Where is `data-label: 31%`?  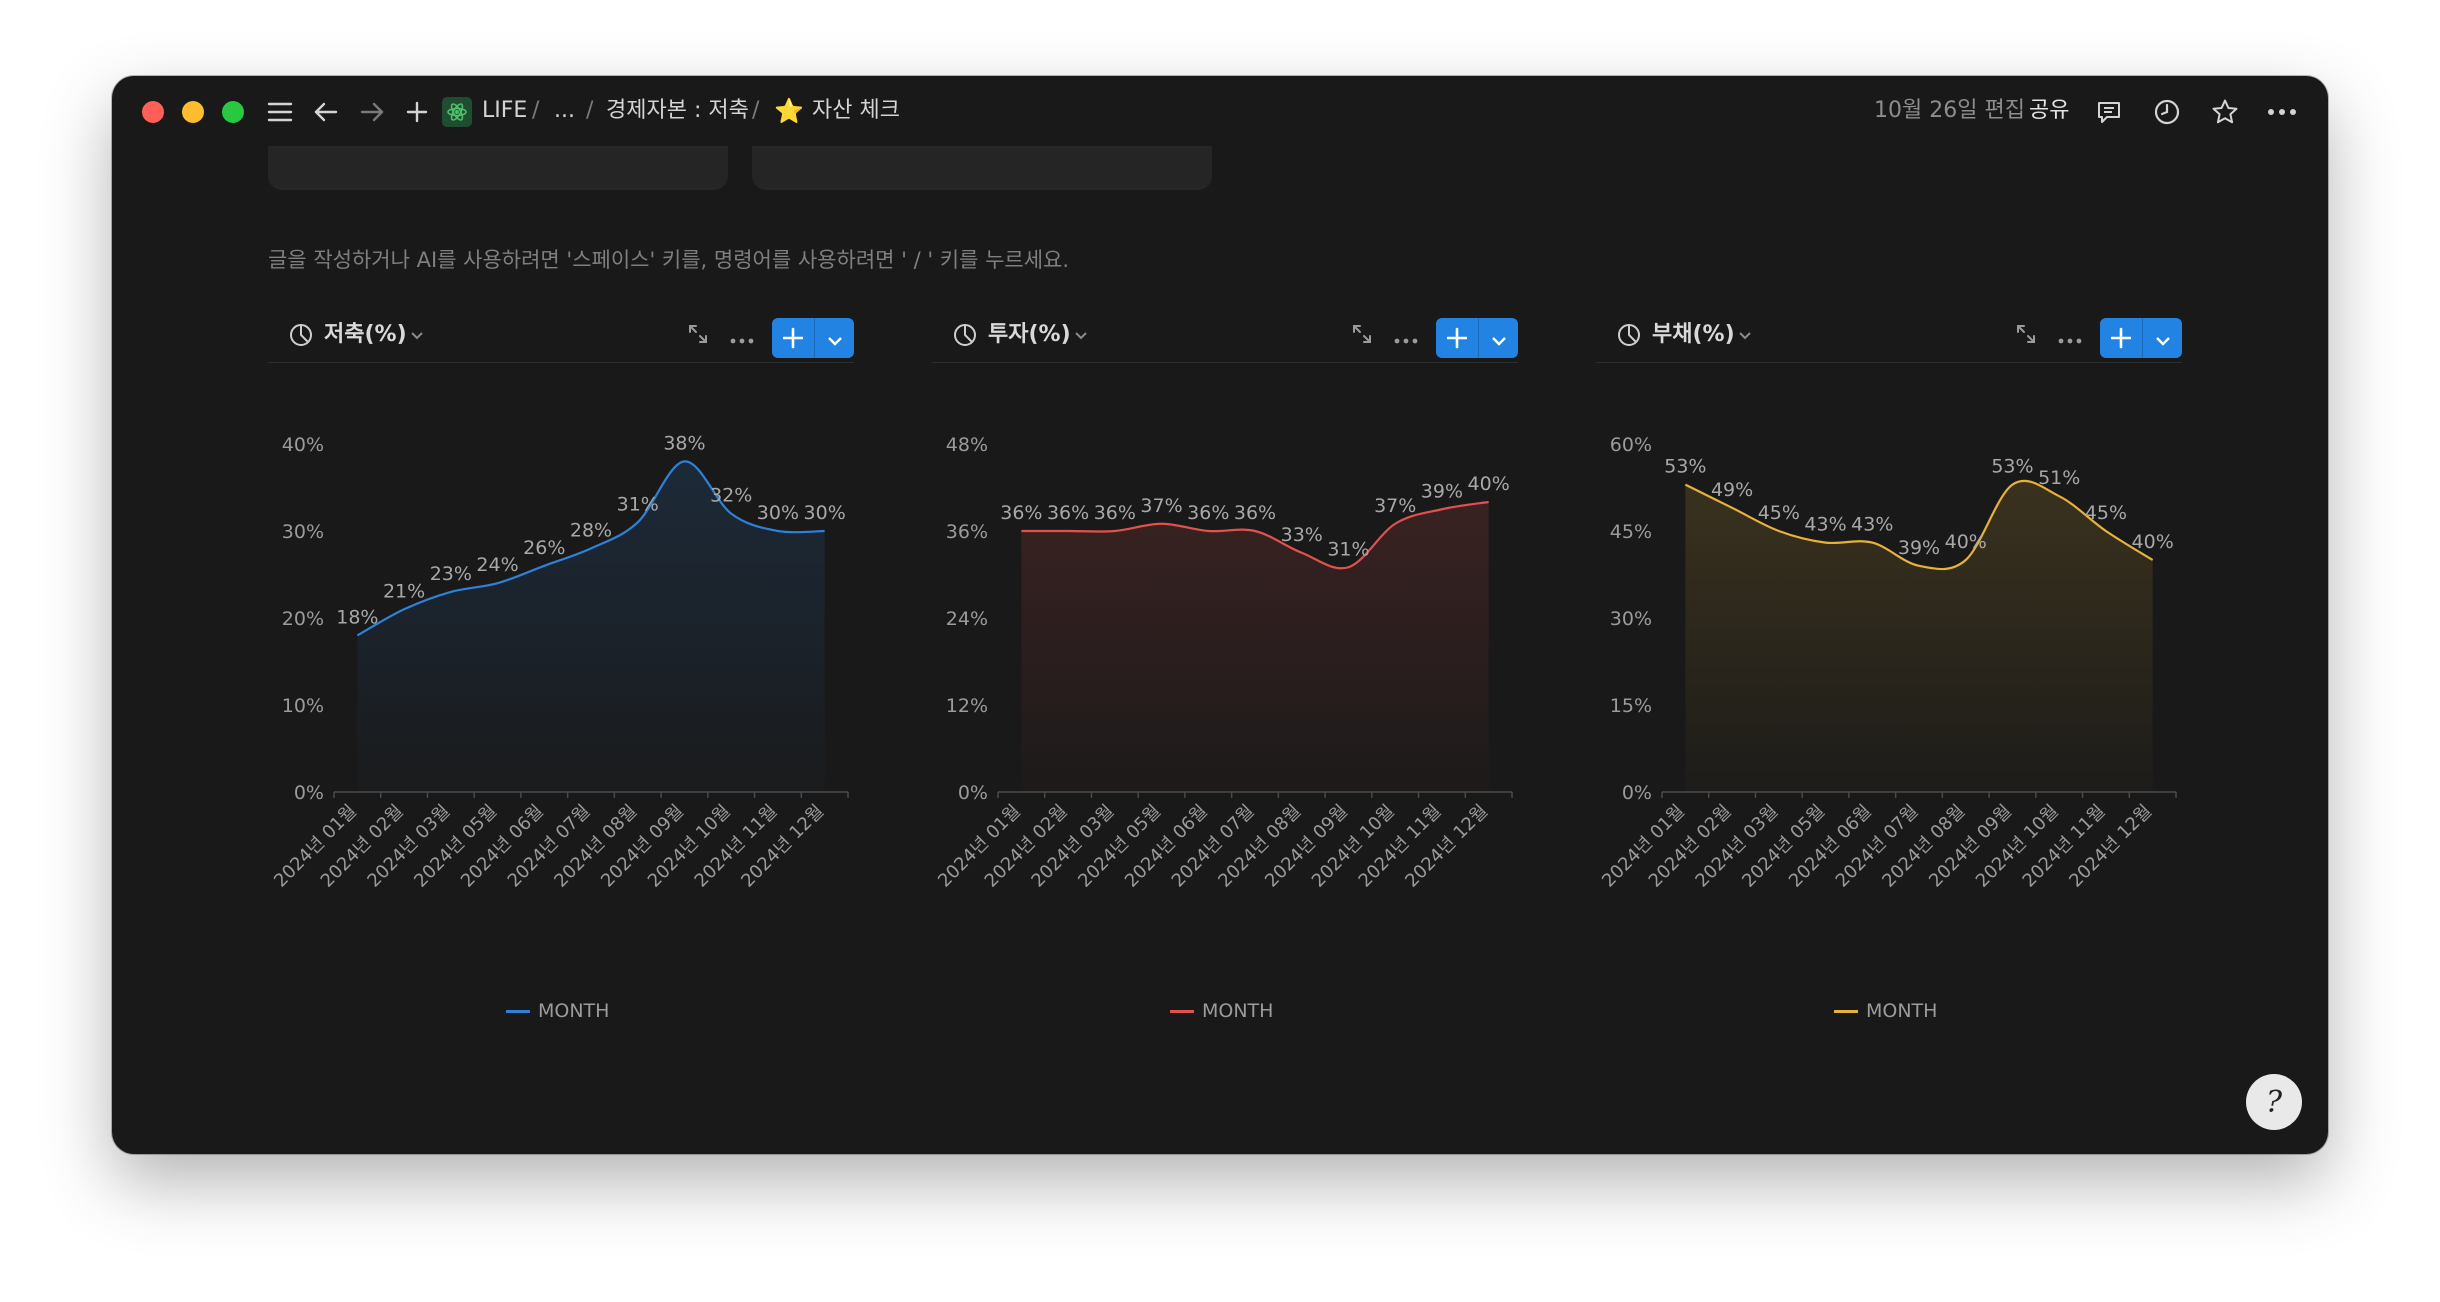 data-label: 31% is located at coordinates (1348, 549).